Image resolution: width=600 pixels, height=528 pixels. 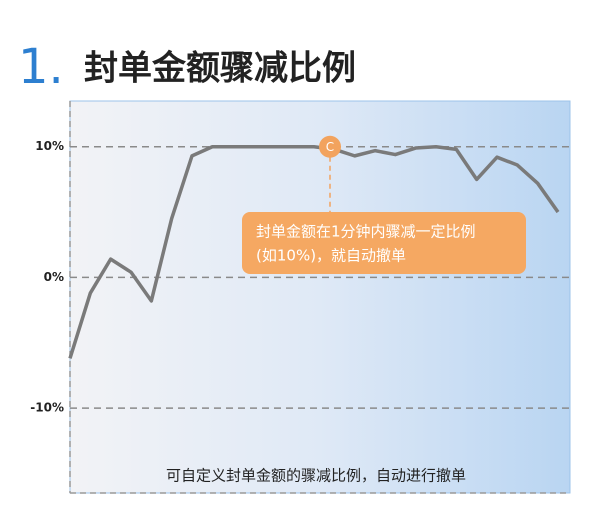 I want to click on y-tick-label: 0%, so click(x=54, y=277).